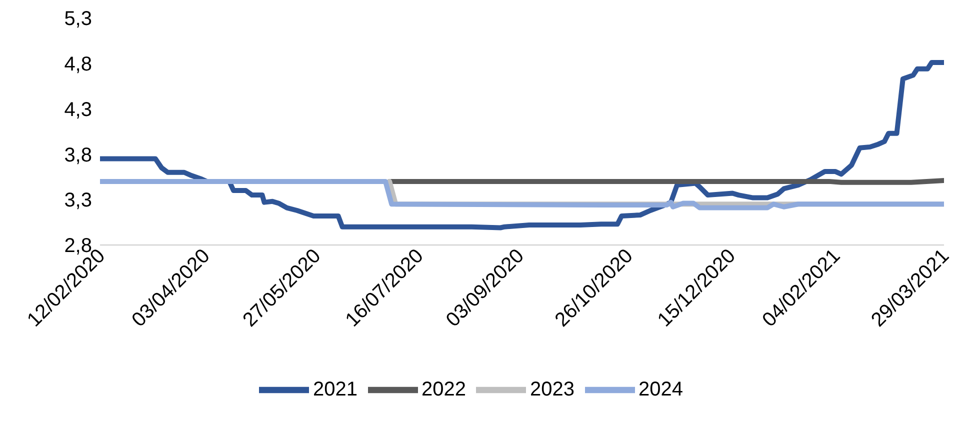  I want to click on y-tick-label: 4,8, so click(78, 65).